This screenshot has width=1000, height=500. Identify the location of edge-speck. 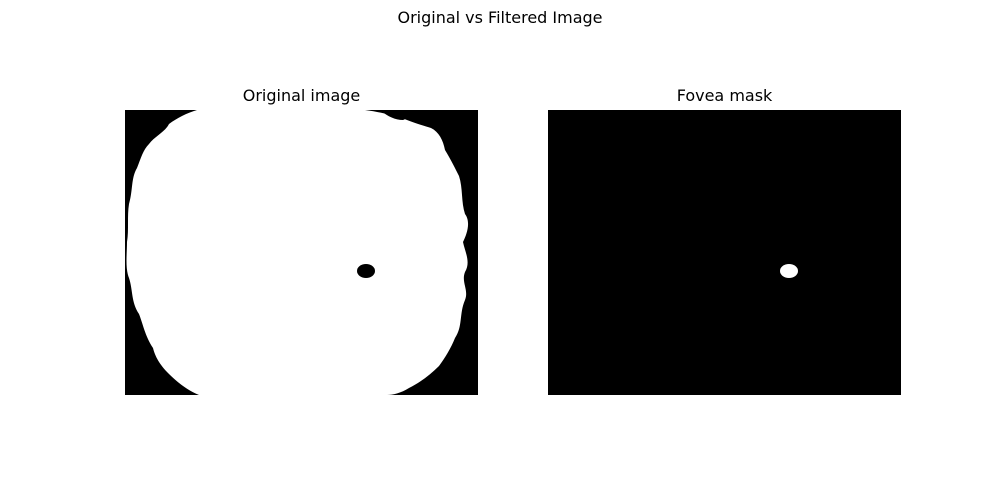
(381, 384).